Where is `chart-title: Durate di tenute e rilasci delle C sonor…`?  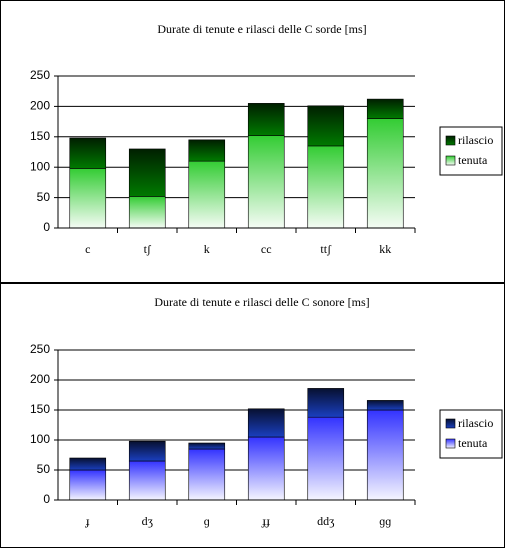 chart-title: Durate di tenute e rilasci delle C sonor… is located at coordinates (261, 302).